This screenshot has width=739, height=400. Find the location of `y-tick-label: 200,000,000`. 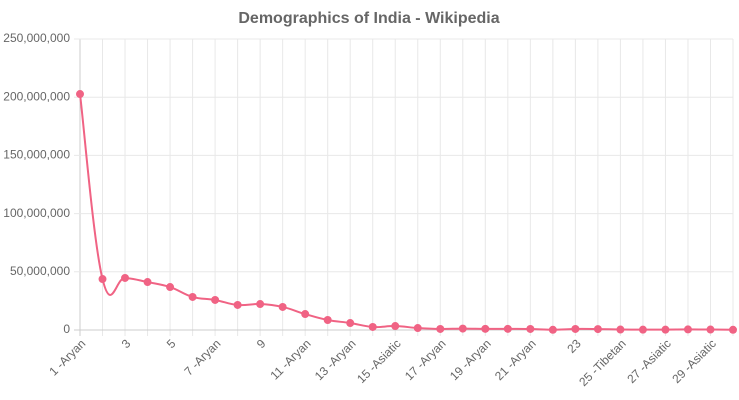

y-tick-label: 200,000,000 is located at coordinates (36, 96).